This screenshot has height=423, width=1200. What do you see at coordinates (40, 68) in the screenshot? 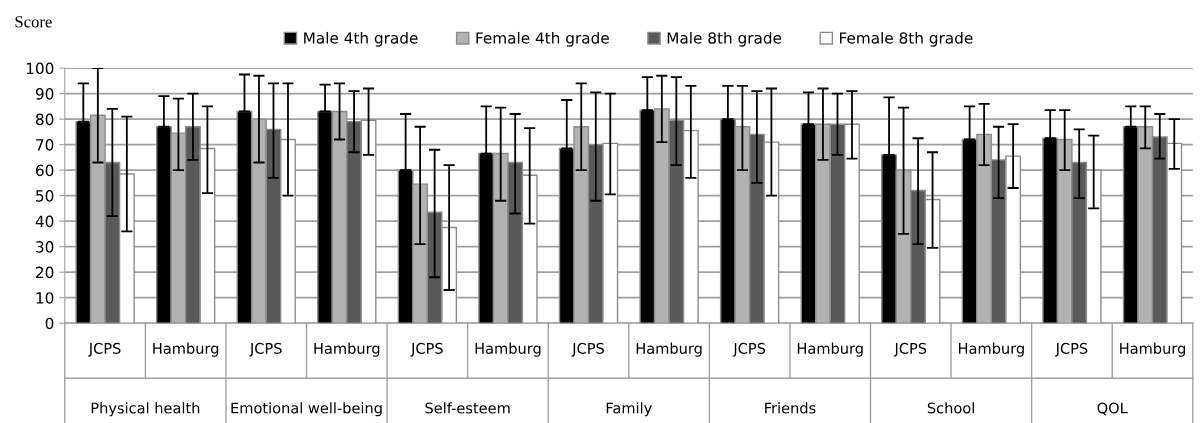
I see `y-tick-label: 100` at bounding box center [40, 68].